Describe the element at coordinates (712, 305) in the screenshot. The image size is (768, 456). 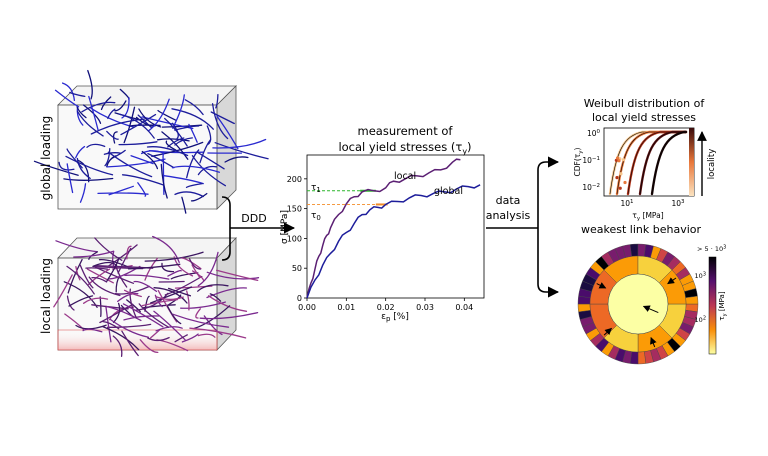
I see `weakest-link-colorbar` at that location.